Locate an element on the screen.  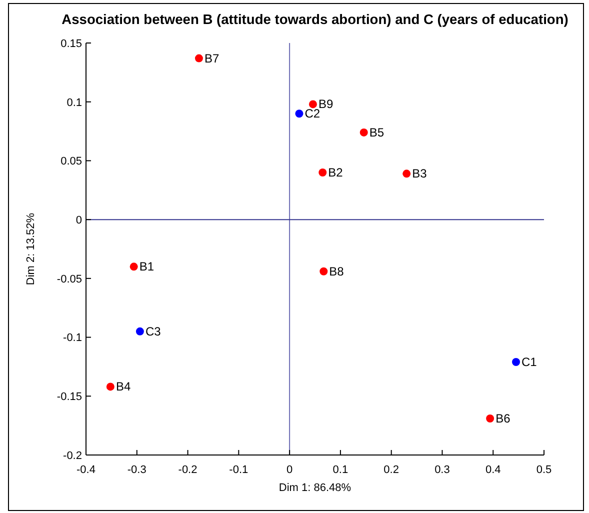
y-tick-label: 0.15 is located at coordinates (71, 44).